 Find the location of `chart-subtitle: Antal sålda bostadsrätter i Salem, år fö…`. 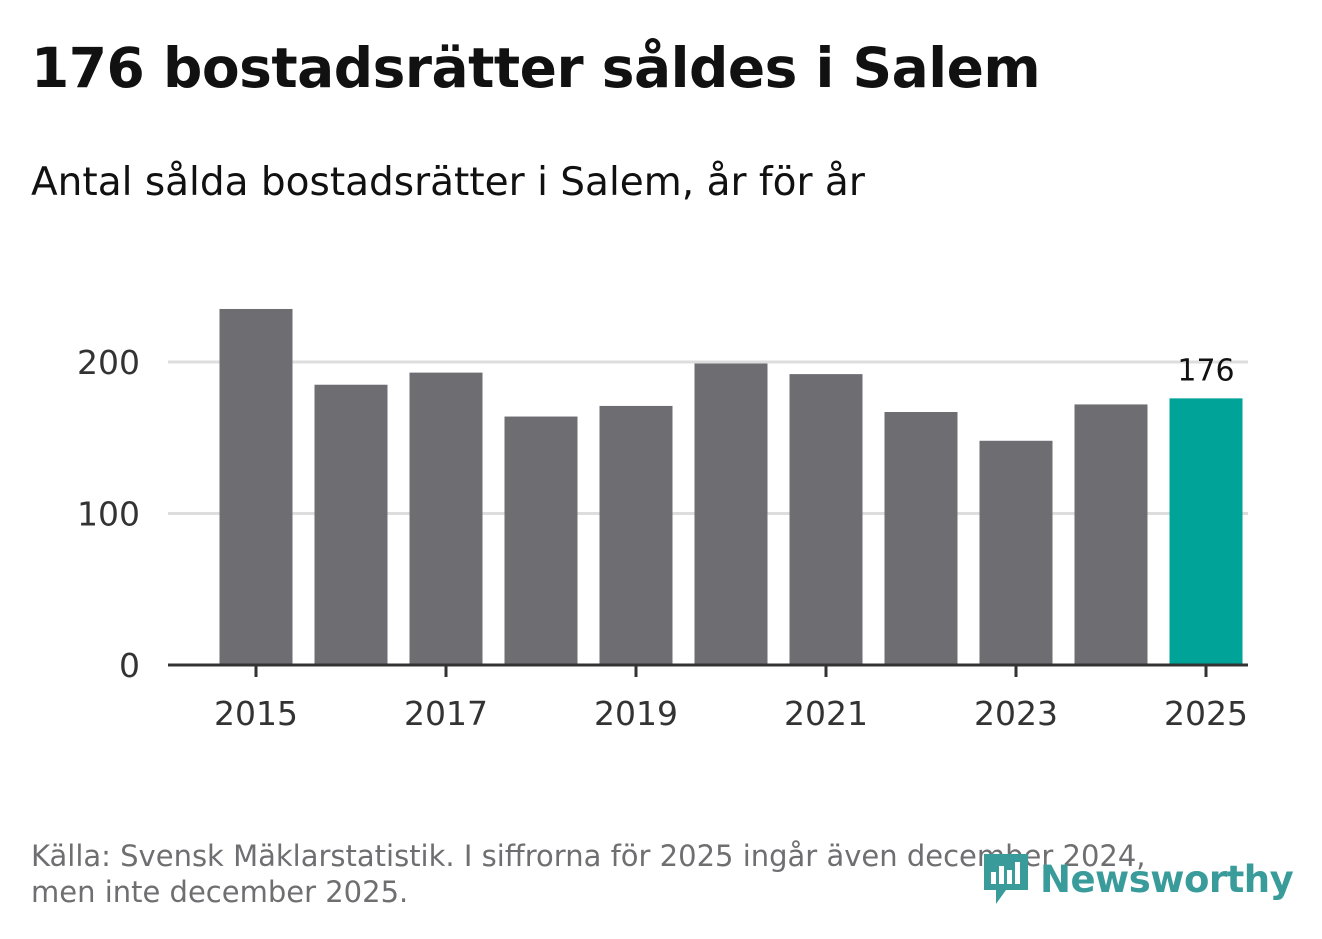

chart-subtitle: Antal sålda bostadsrätter i Salem, år fö… is located at coordinates (448, 182).